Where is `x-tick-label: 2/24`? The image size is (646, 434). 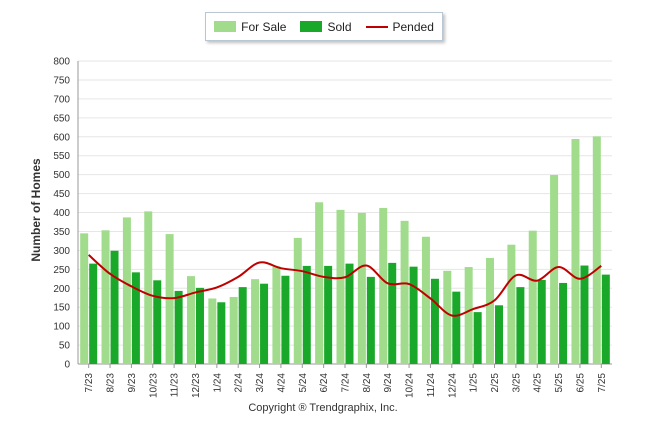 x-tick-label: 2/24 is located at coordinates (239, 383).